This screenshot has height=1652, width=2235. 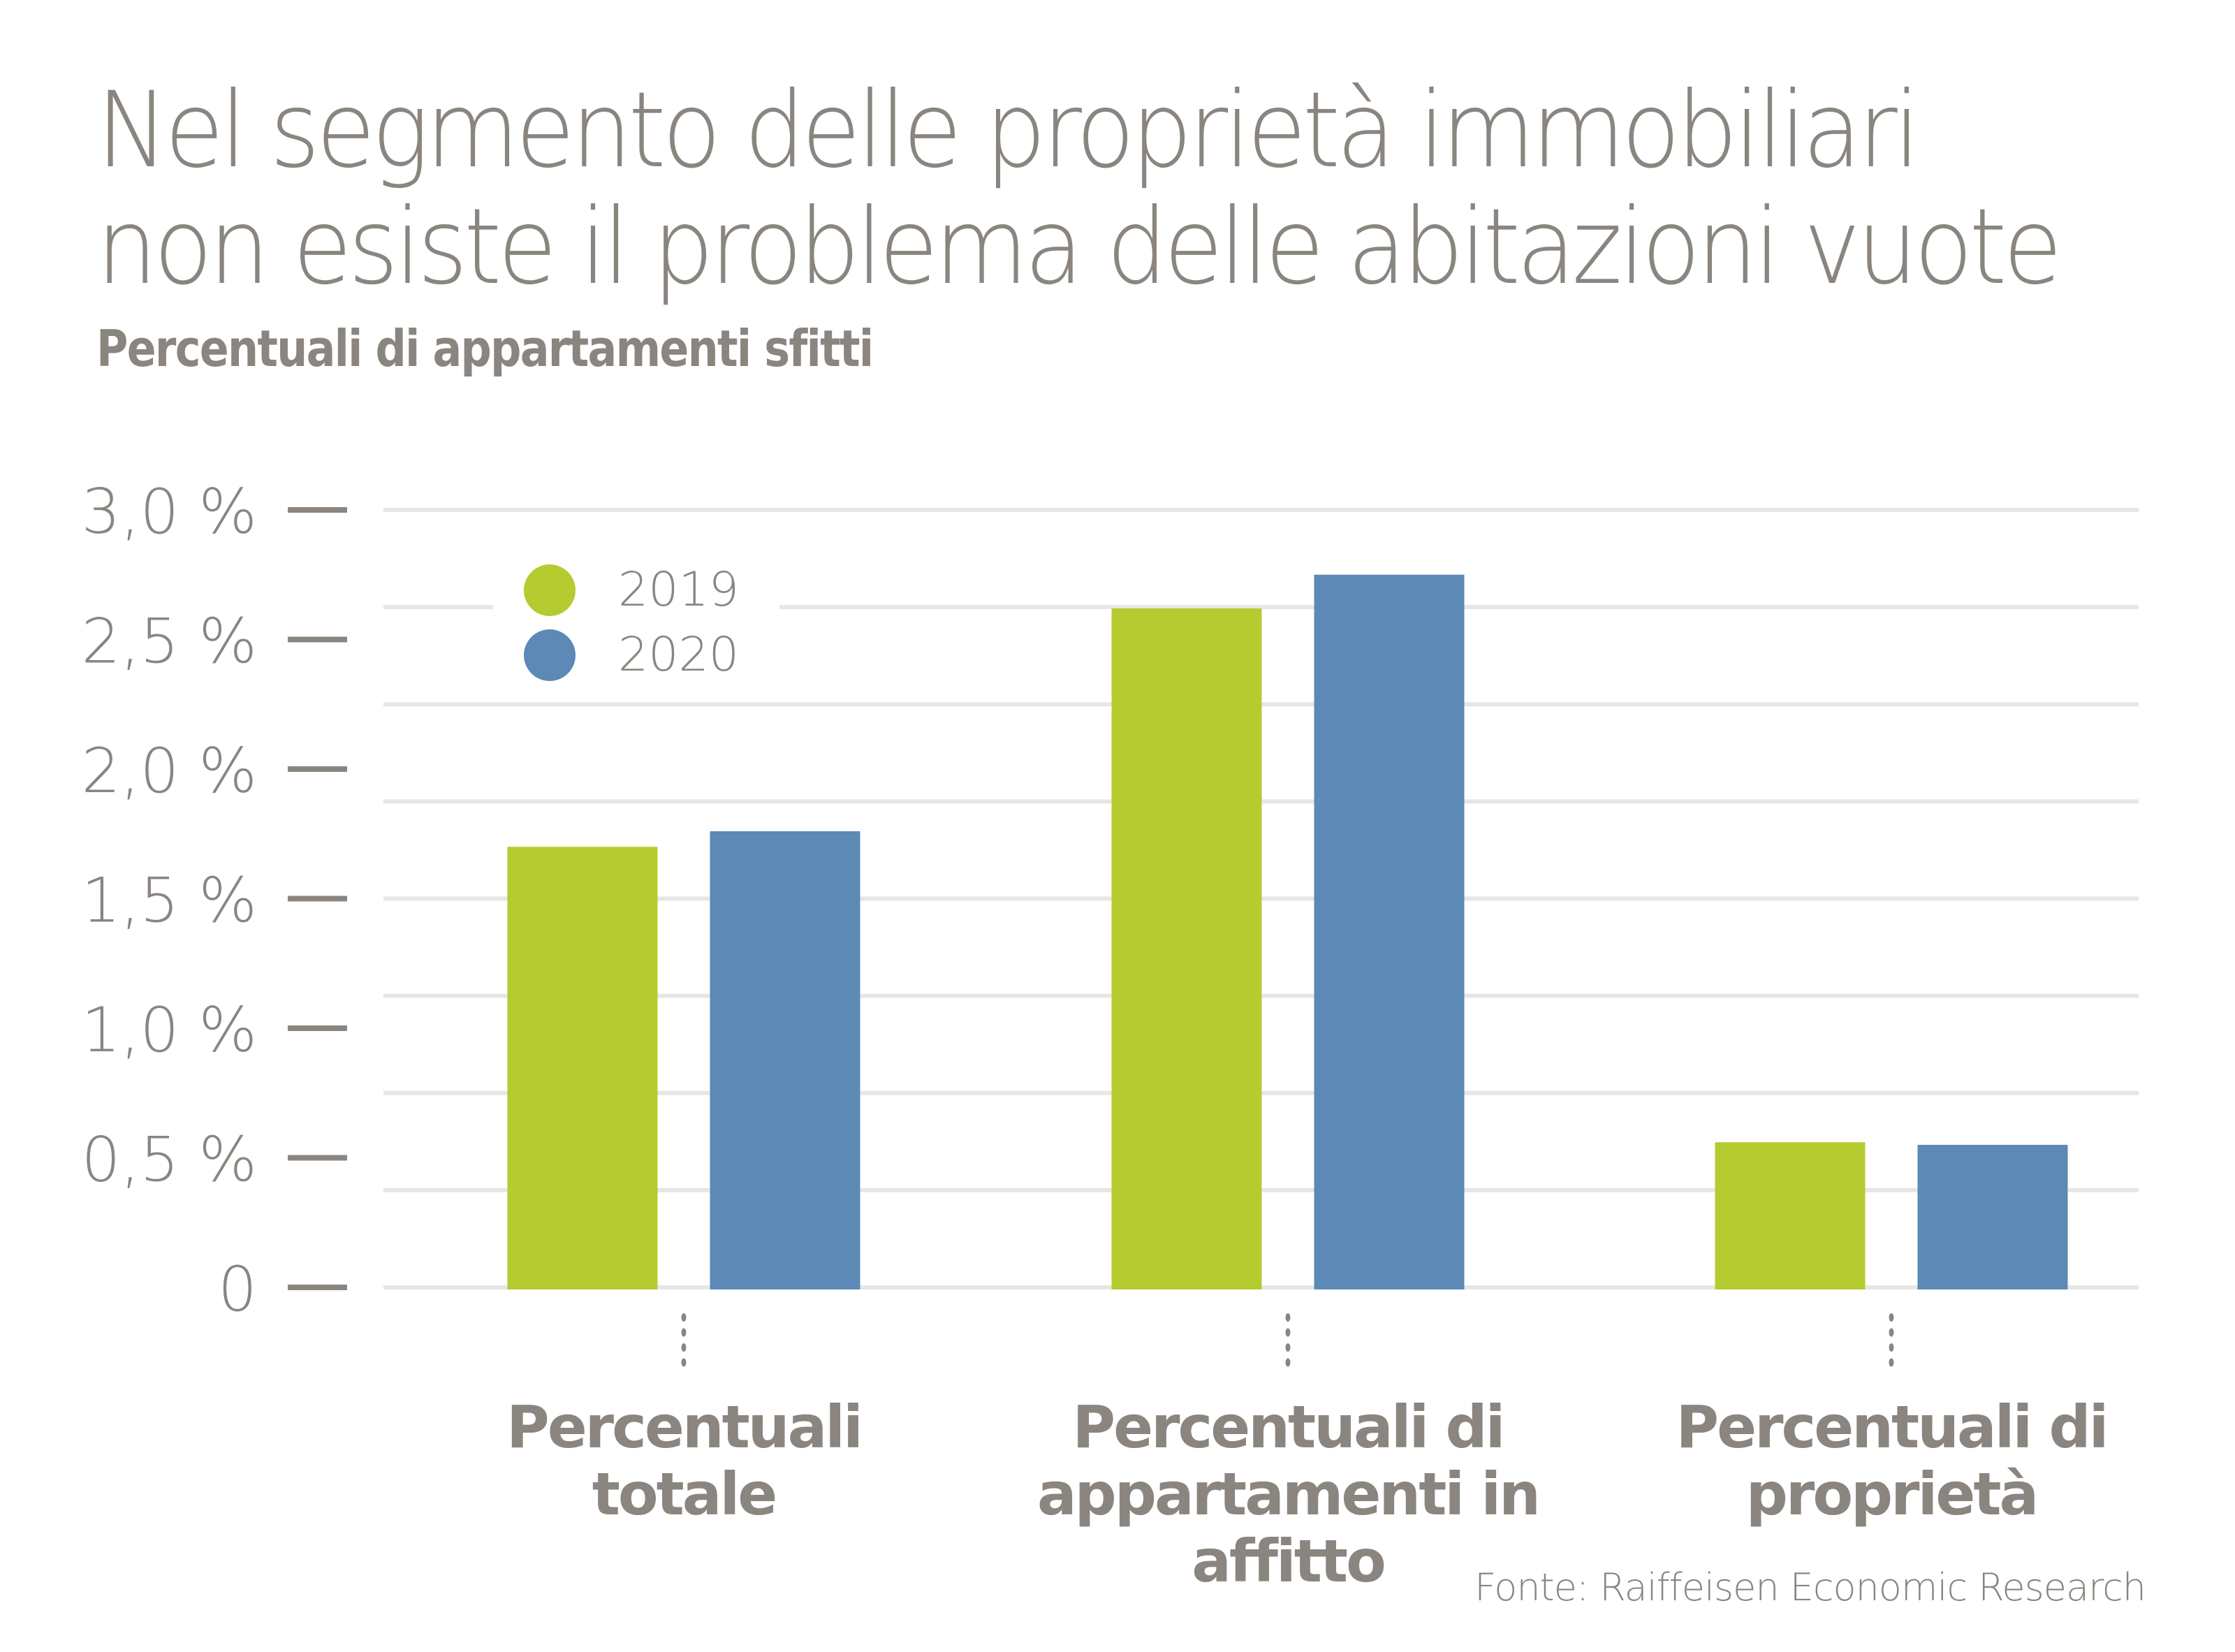 I want to click on x-category-label-3: proprietà, so click(x=1892, y=1494).